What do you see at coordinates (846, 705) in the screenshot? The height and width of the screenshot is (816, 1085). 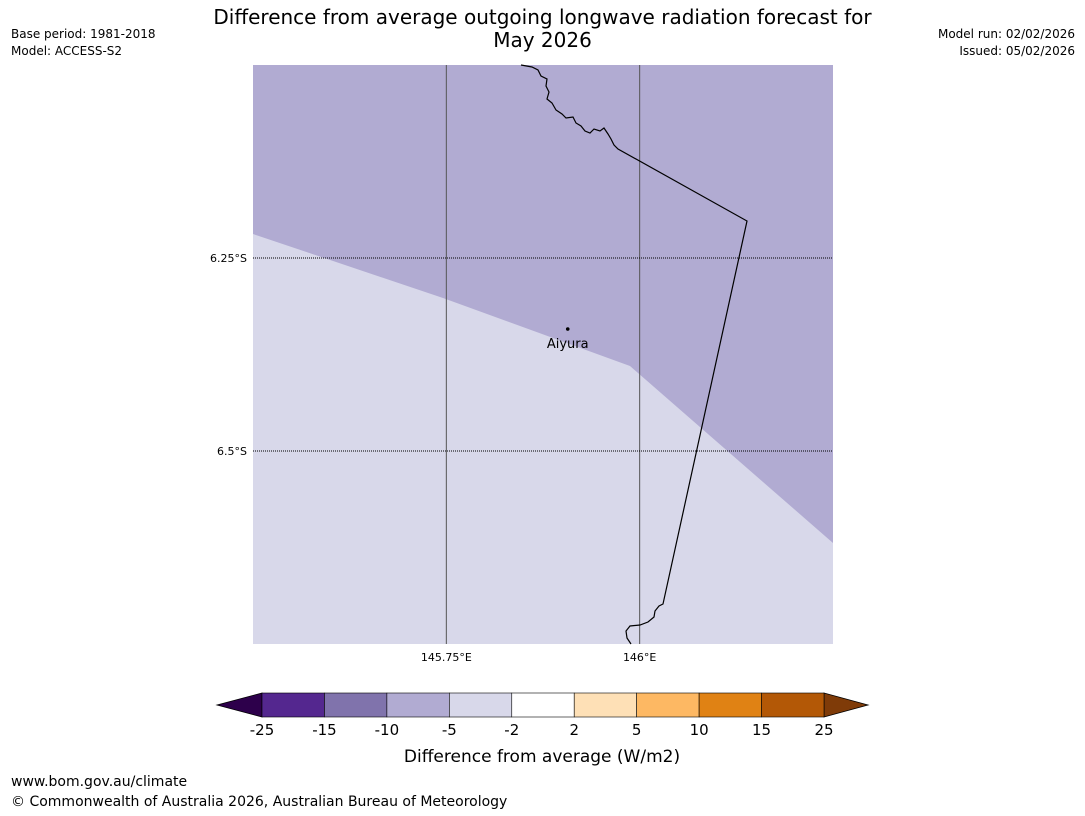 I see `colorbar-extend-high` at bounding box center [846, 705].